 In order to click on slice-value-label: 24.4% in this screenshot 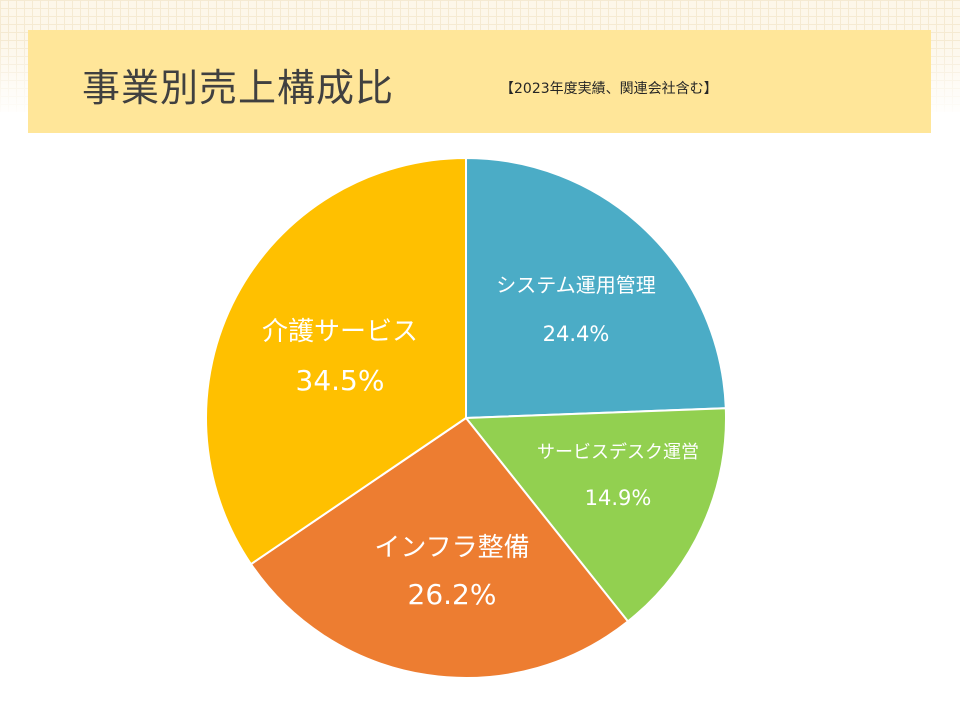, I will do `click(576, 334)`.